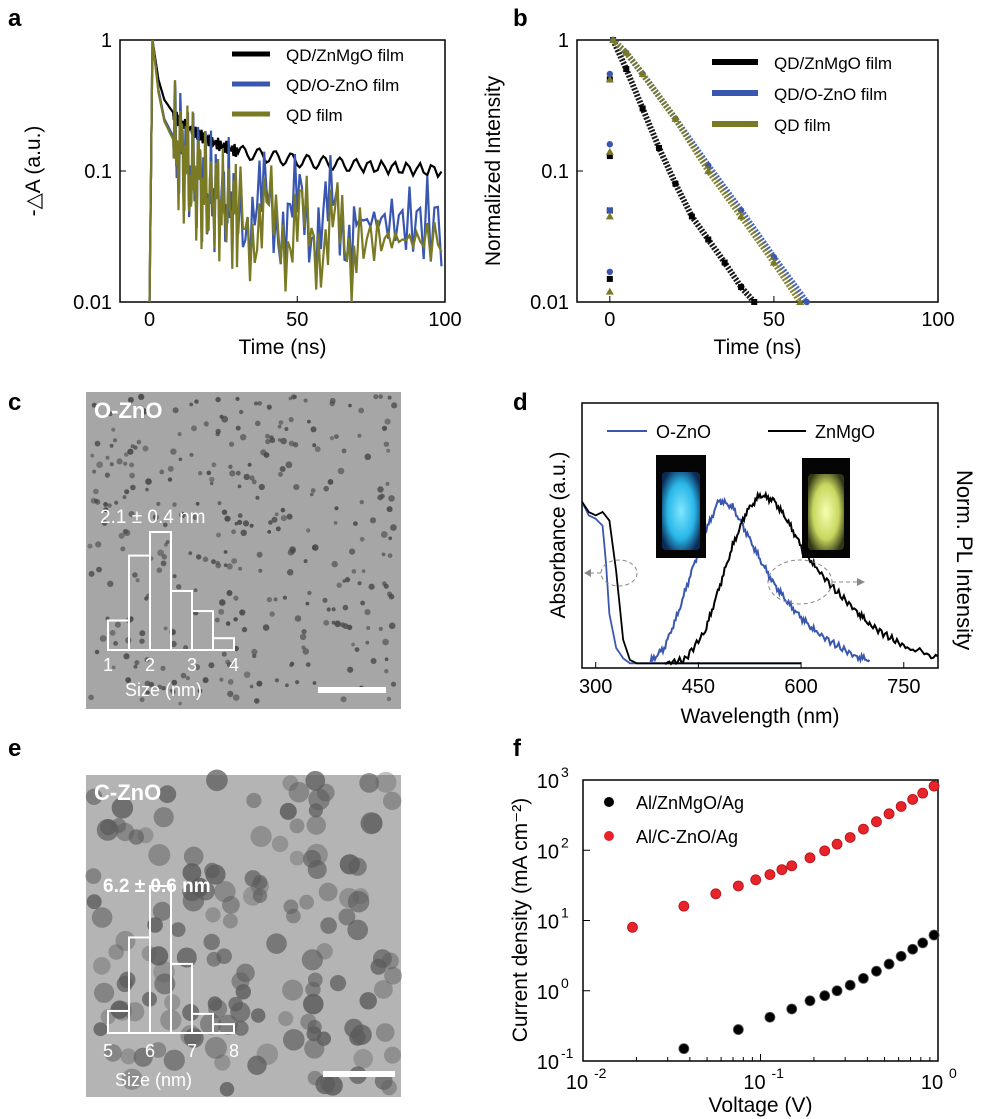 The width and height of the screenshot is (1000, 1119). What do you see at coordinates (520, 18) in the screenshot?
I see `panel-letter-b: b` at bounding box center [520, 18].